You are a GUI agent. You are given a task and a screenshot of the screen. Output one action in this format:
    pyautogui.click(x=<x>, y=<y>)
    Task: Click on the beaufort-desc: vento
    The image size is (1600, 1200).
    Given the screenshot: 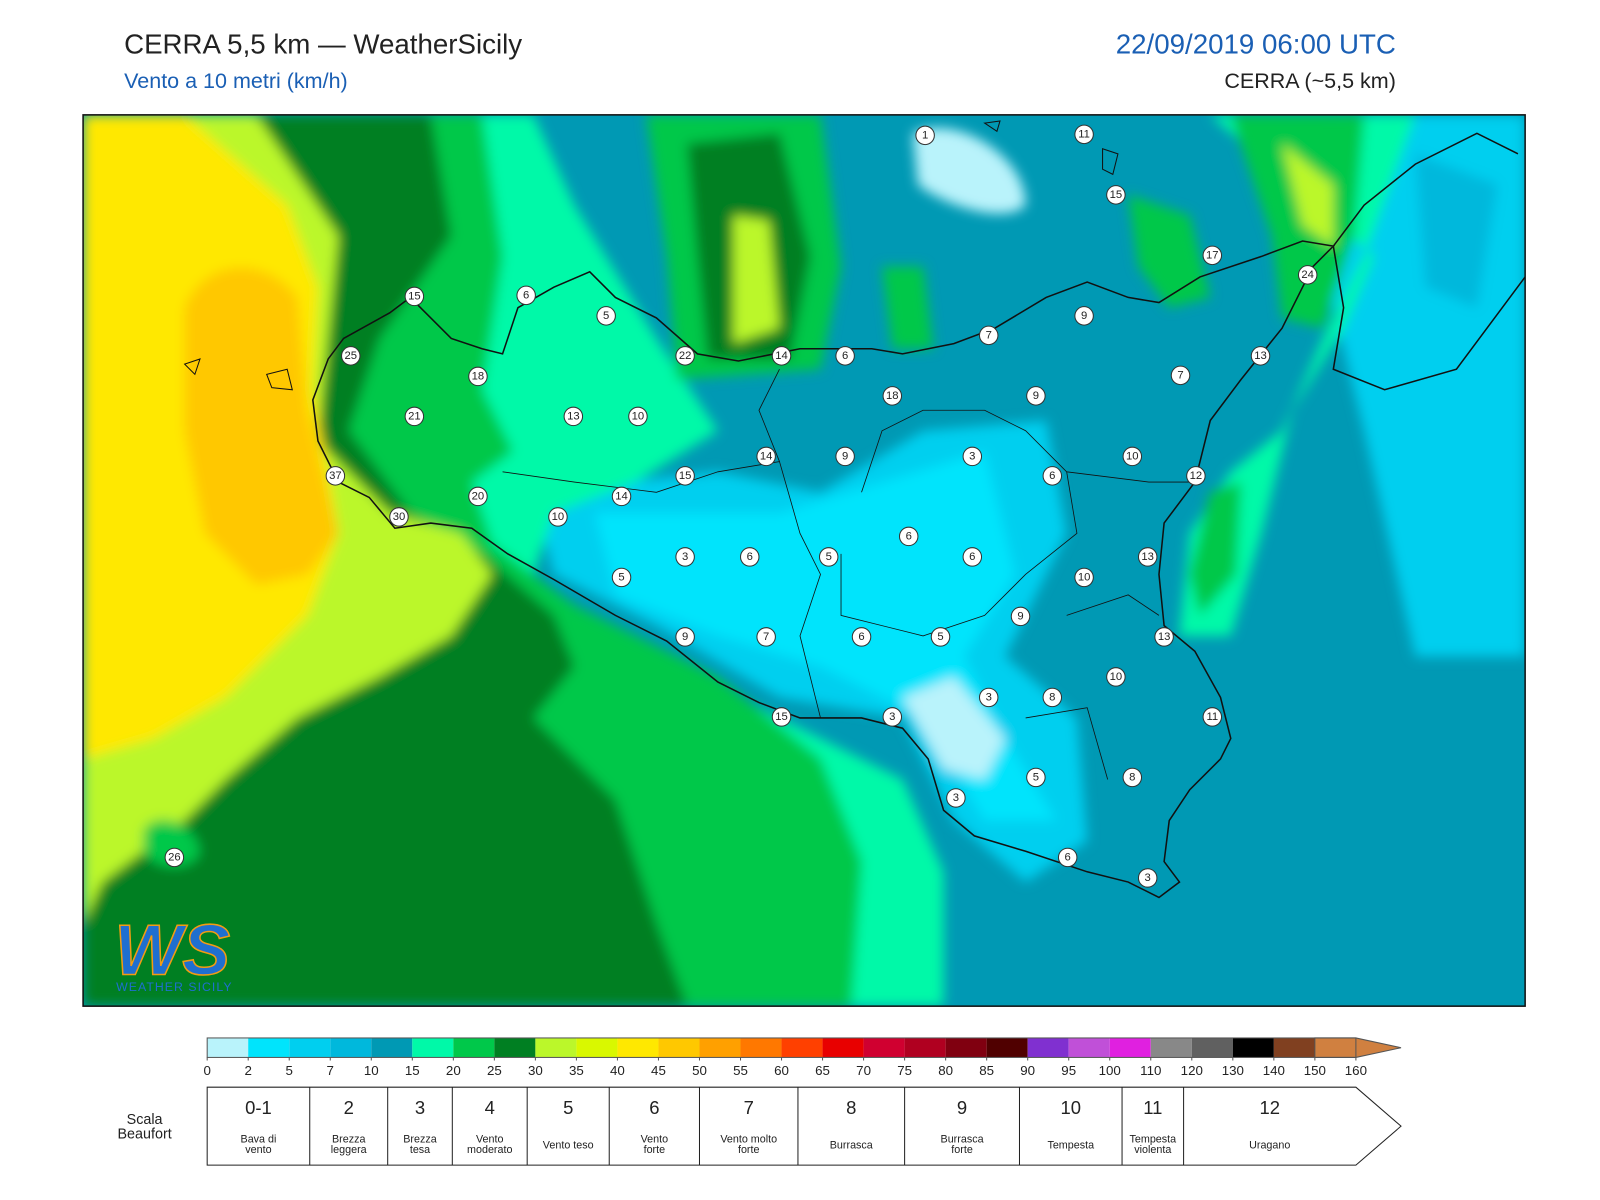 What is the action you would take?
    pyautogui.click(x=258, y=1150)
    